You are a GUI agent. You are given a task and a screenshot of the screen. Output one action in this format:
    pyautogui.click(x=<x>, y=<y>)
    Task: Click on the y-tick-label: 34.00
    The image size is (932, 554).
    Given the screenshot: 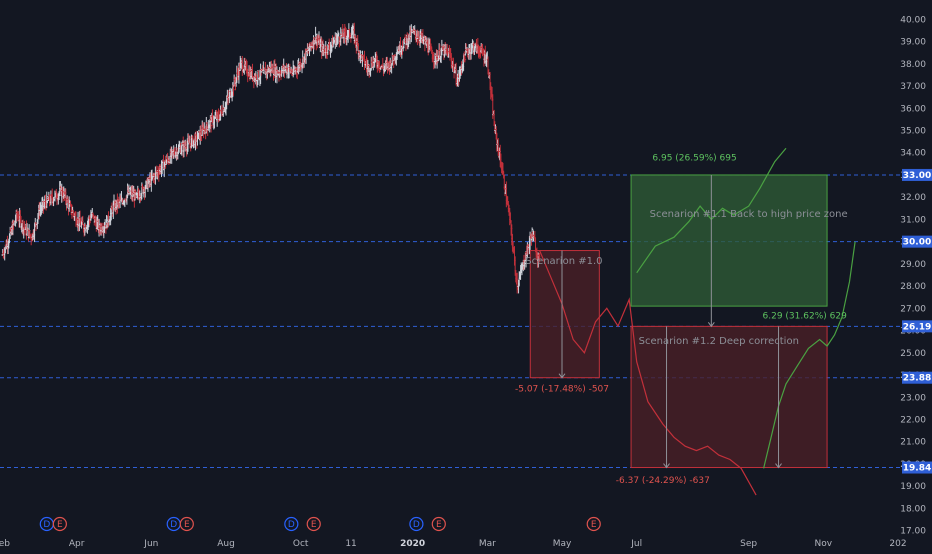 What is the action you would take?
    pyautogui.click(x=913, y=154)
    